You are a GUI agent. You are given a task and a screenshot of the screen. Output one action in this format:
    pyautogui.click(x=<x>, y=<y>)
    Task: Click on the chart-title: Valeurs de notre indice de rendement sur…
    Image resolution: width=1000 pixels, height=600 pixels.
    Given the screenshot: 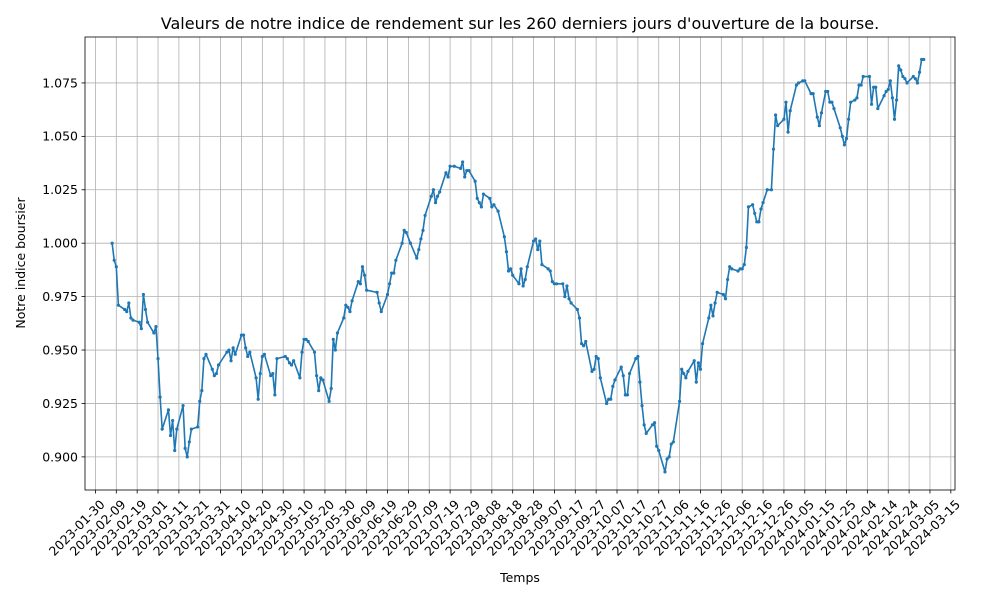 What is the action you would take?
    pyautogui.click(x=520, y=23)
    